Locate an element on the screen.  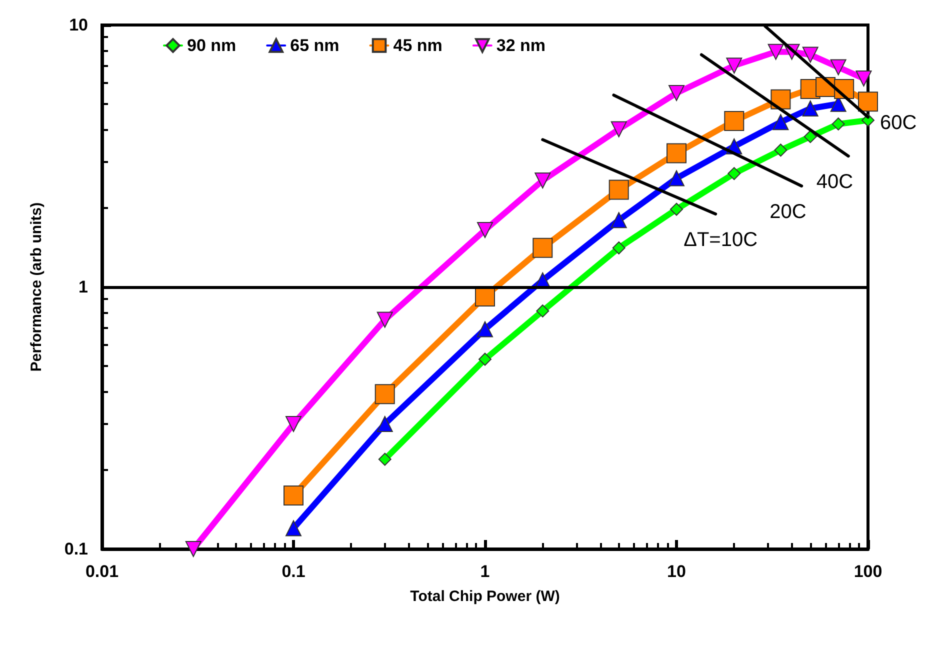
legend-label: 65 nm is located at coordinates (315, 45).